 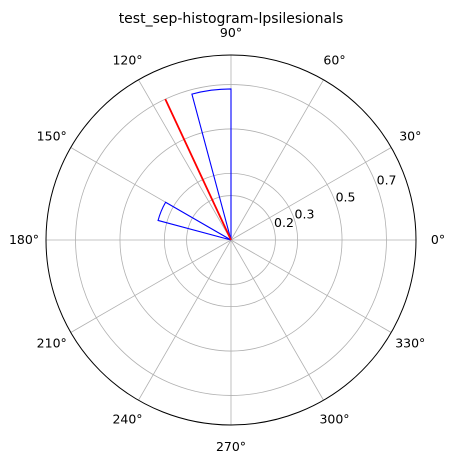 I want to click on angular-tick-label-60: 60°, so click(x=334, y=60).